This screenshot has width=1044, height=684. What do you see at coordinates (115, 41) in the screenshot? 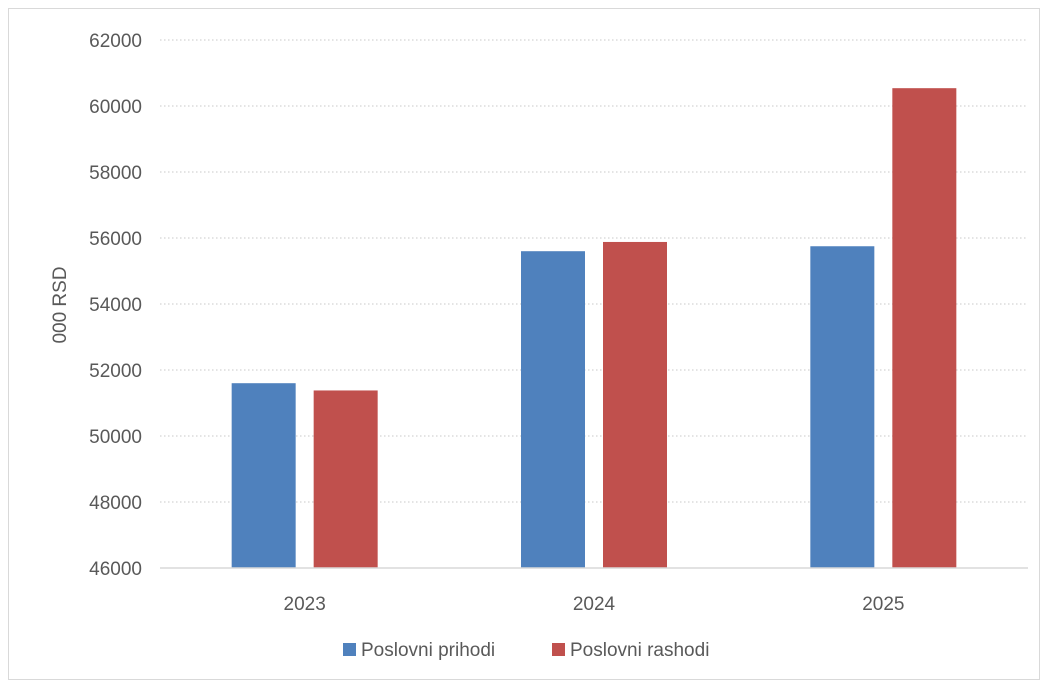
I see `y-tick-label: 62000` at bounding box center [115, 41].